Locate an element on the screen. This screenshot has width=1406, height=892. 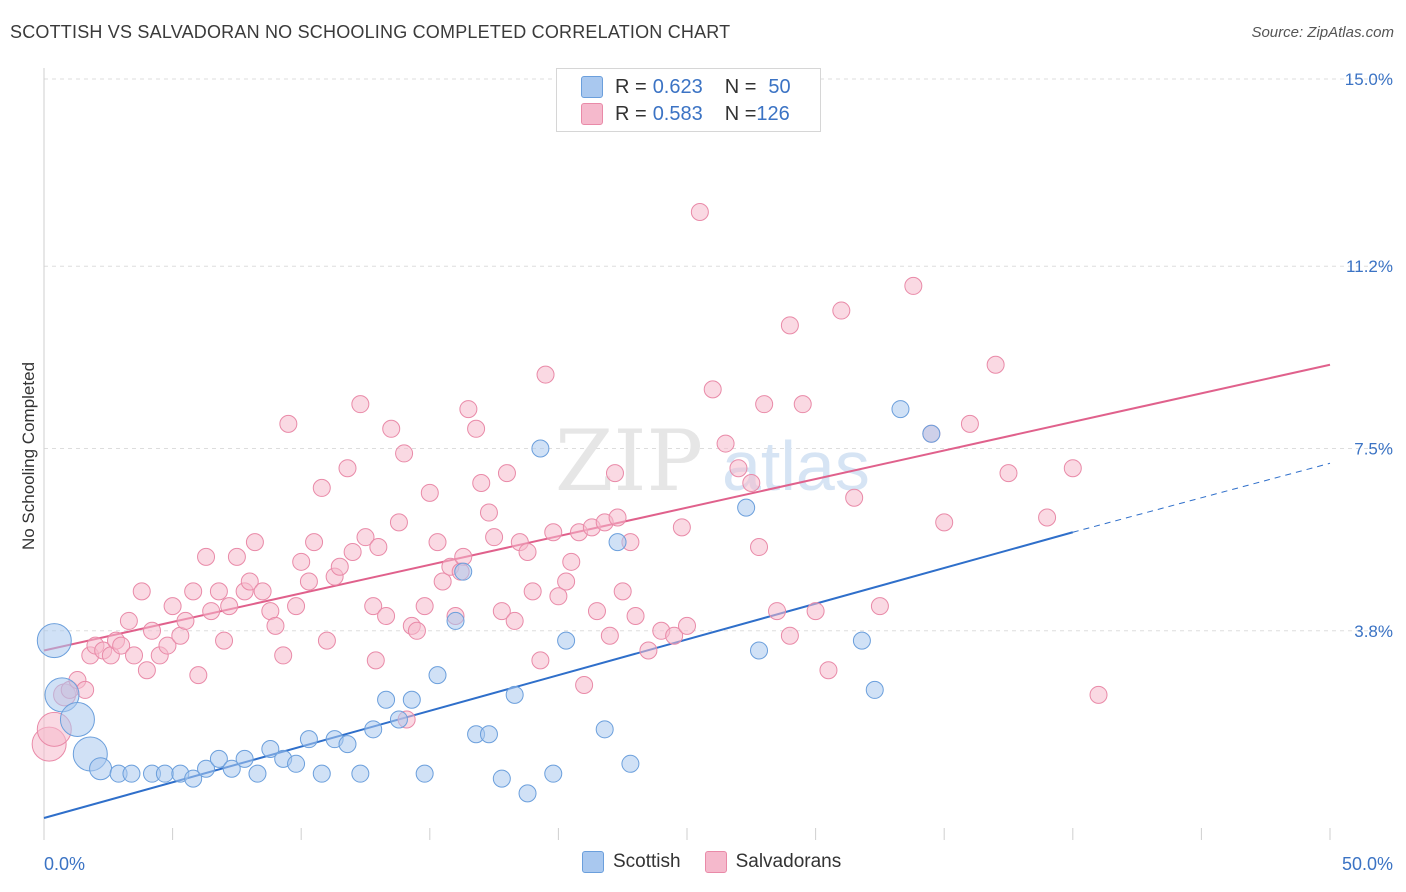
watermark-zip: ZIP is located at coordinates (629, 461).